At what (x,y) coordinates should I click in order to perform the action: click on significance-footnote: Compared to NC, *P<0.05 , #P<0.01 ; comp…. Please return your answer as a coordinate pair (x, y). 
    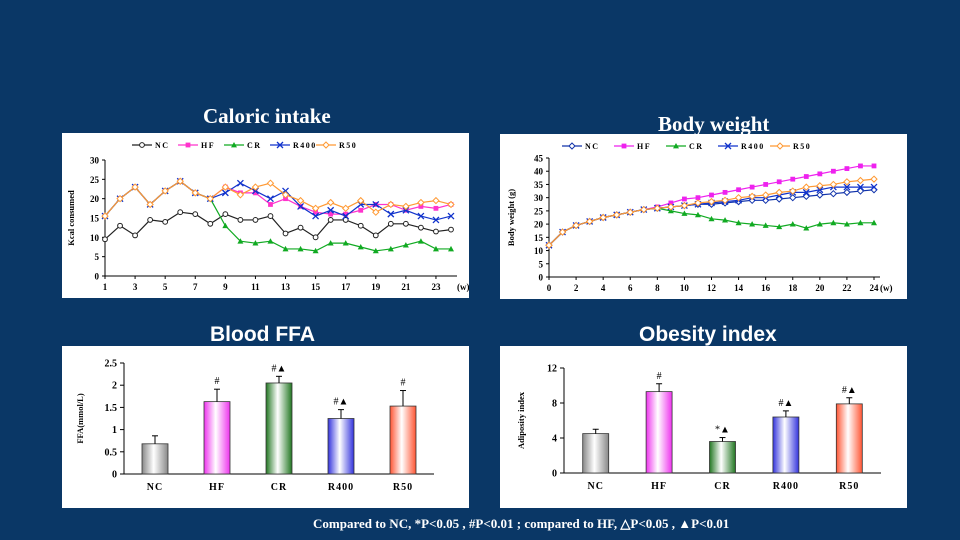
    Looking at the image, I should click on (521, 523).